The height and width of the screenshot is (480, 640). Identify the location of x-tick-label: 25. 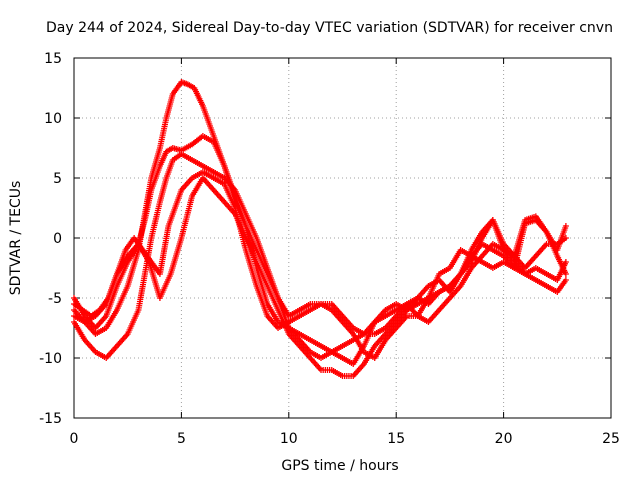
(611, 439).